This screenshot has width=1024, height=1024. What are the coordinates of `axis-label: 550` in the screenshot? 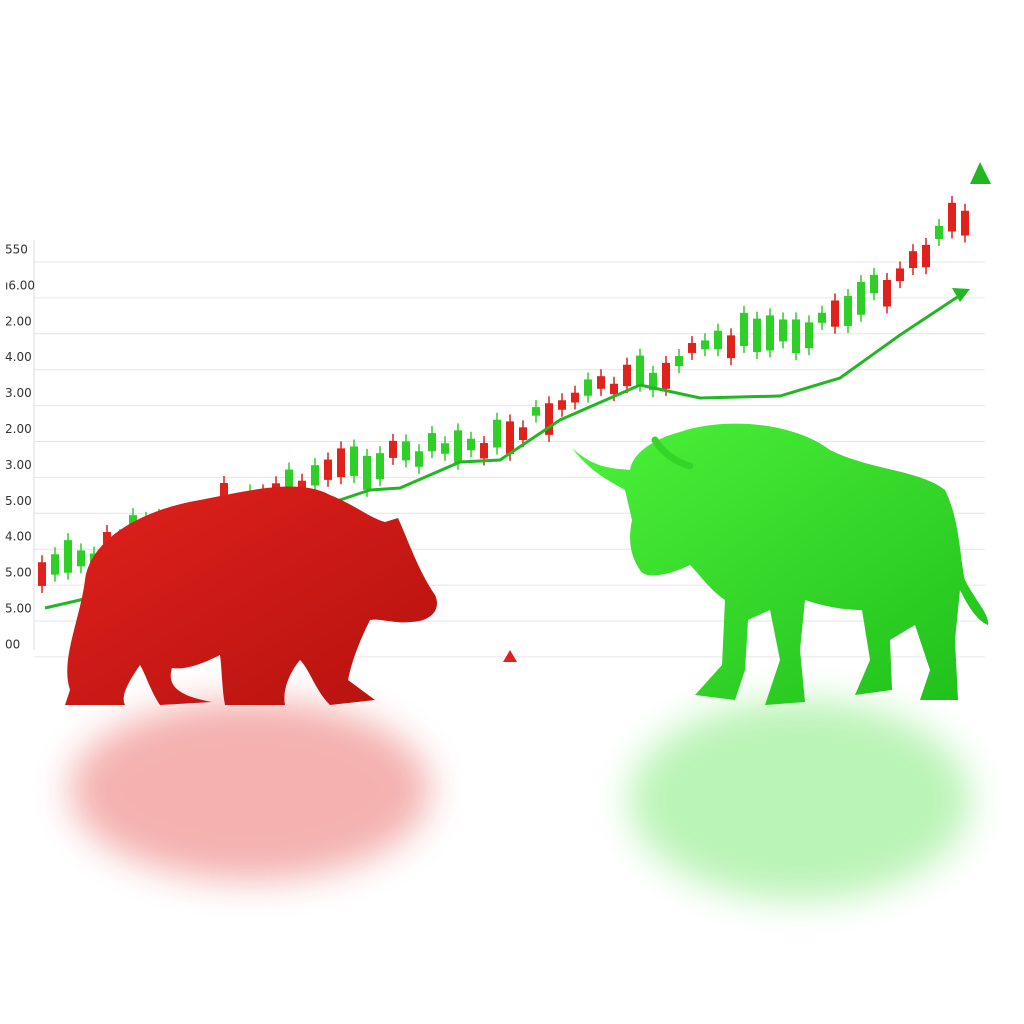 It's located at (16, 250).